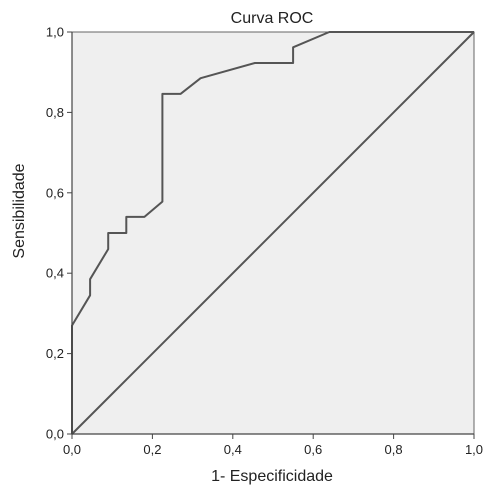 The height and width of the screenshot is (487, 495). What do you see at coordinates (152, 449) in the screenshot?
I see `x-tick-label: 0,2` at bounding box center [152, 449].